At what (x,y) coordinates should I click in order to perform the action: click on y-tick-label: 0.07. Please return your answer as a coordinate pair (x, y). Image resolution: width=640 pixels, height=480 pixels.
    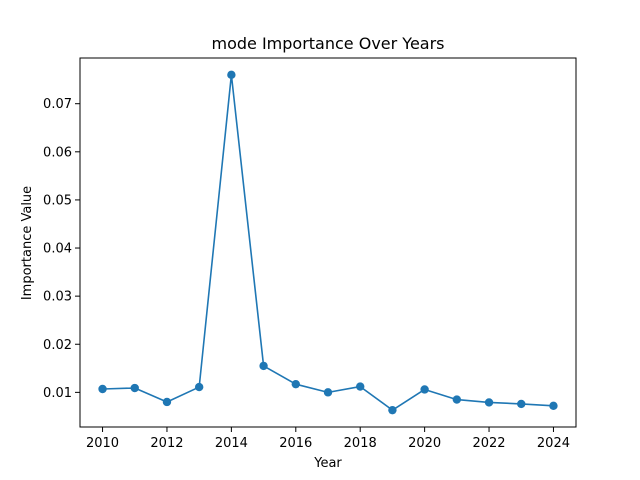
    Looking at the image, I should click on (57, 104).